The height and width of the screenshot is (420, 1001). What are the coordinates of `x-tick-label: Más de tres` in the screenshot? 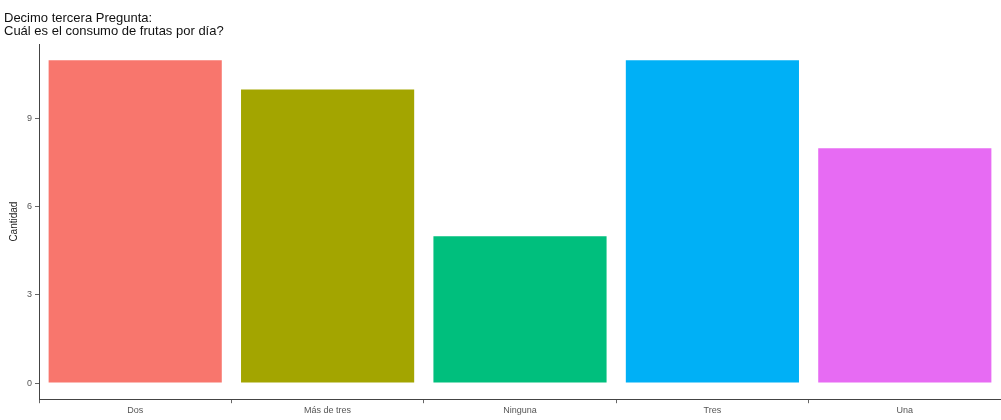 It's located at (328, 410).